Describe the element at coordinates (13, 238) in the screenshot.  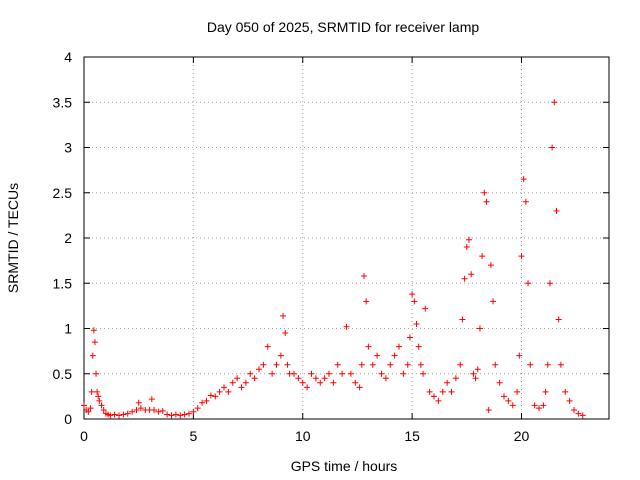
I see `y-axis-label: SRMTID / TECUs` at that location.